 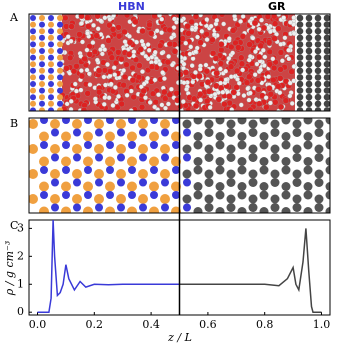 I want to click on y-tick-label: 3, so click(x=20, y=227).